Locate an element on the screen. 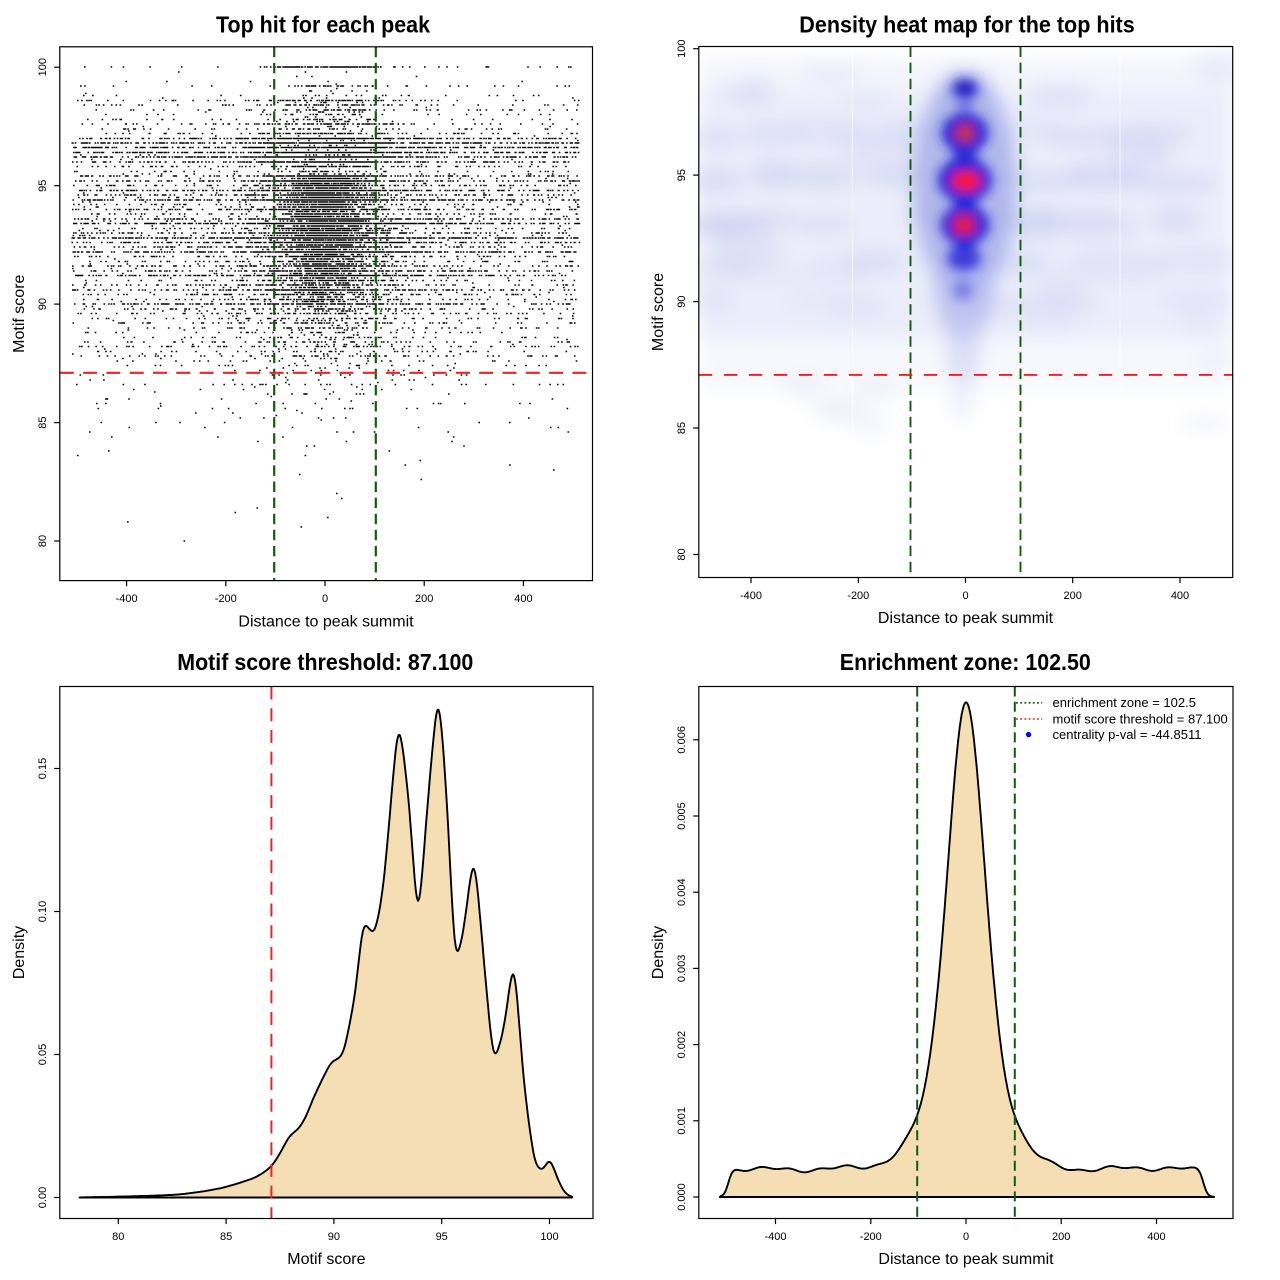 This screenshot has height=1280, width=1280. svg-text: centrality p-val = -44.8511 is located at coordinates (1127, 734).